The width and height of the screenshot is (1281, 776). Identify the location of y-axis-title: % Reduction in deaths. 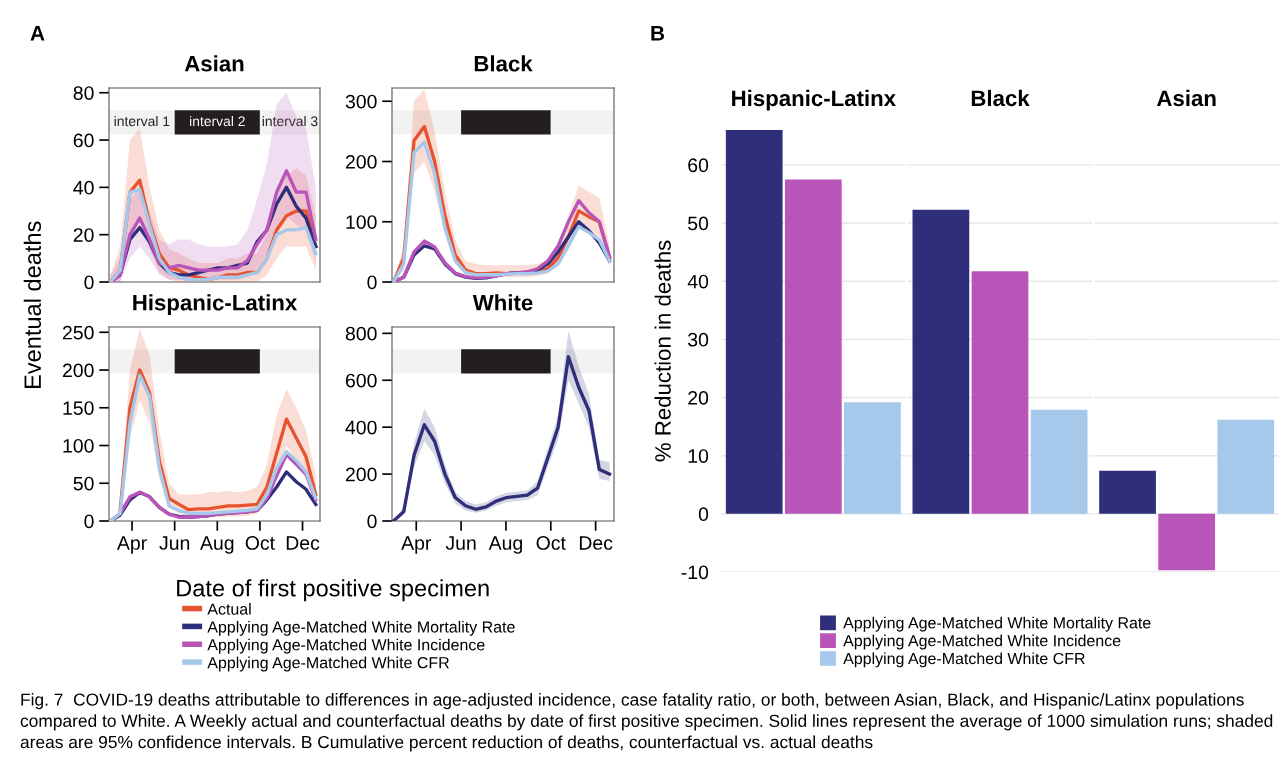
(662, 351).